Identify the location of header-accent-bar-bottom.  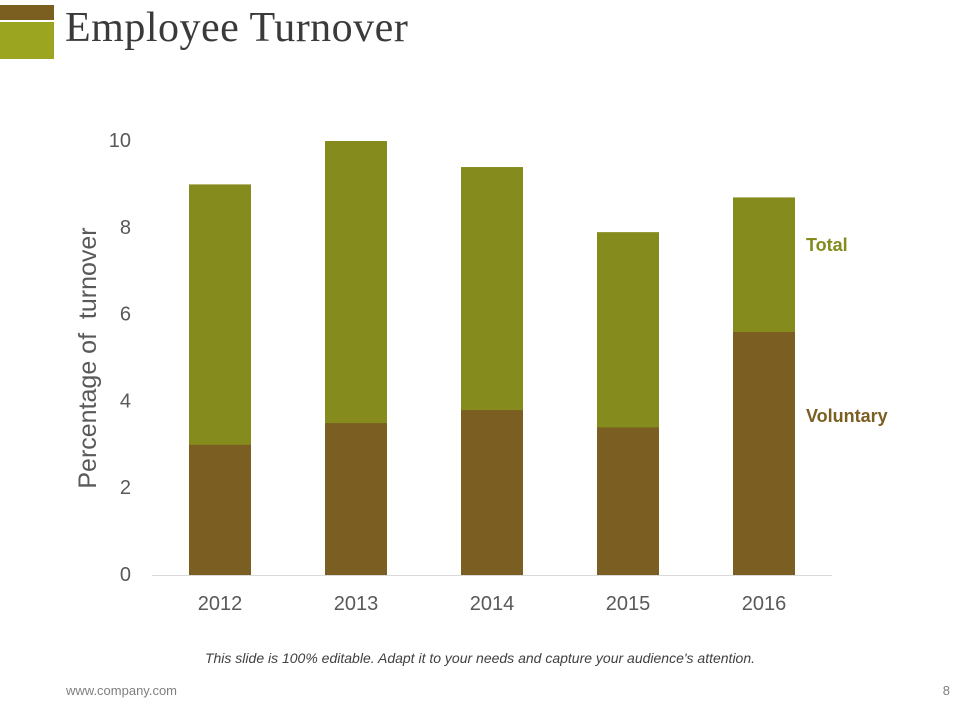
(27, 40).